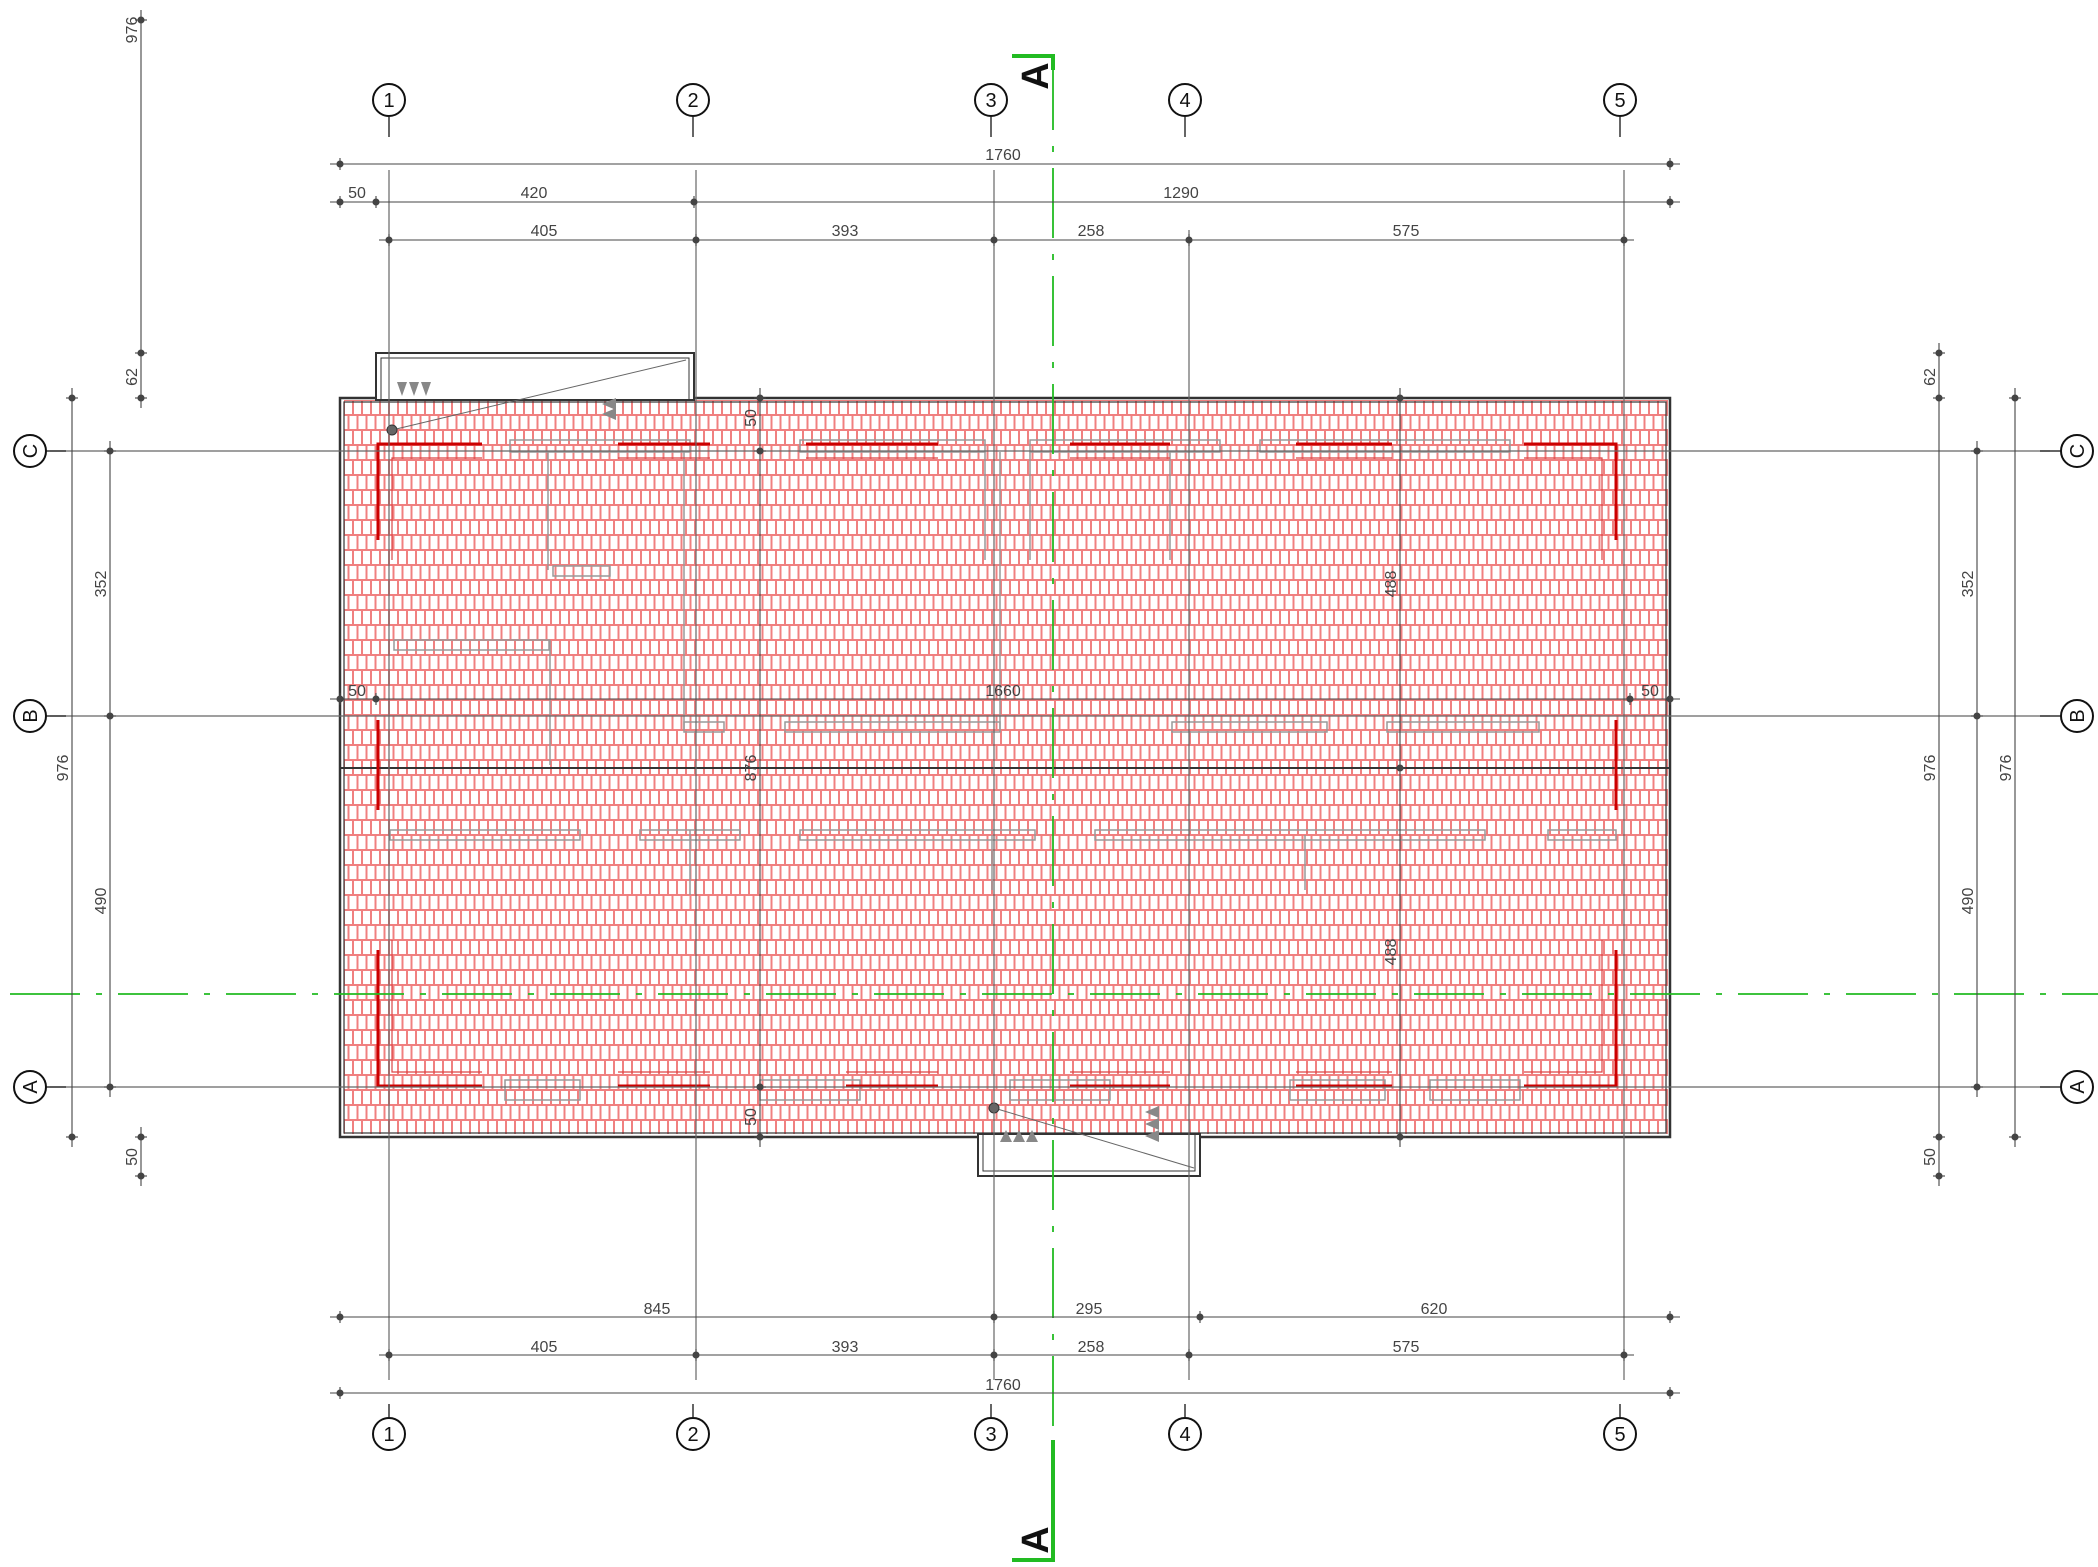  I want to click on dim-slope-upper: 488, so click(1391, 584).